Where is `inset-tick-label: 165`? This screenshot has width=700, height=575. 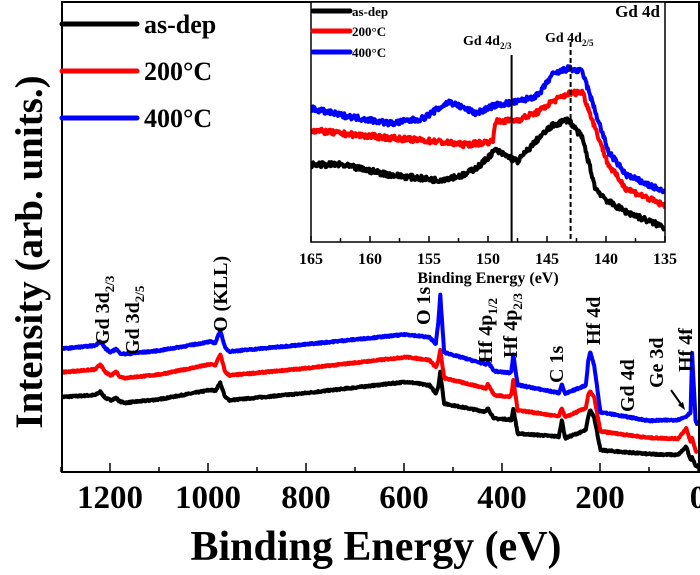 inset-tick-label: 165 is located at coordinates (311, 259).